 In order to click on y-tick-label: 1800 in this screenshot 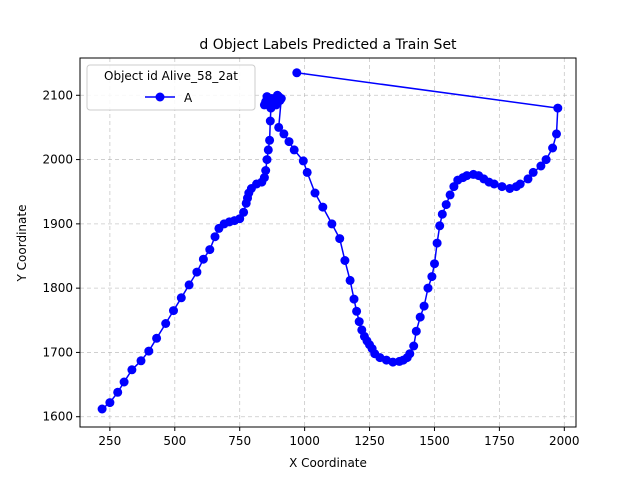, I will do `click(57, 288)`.